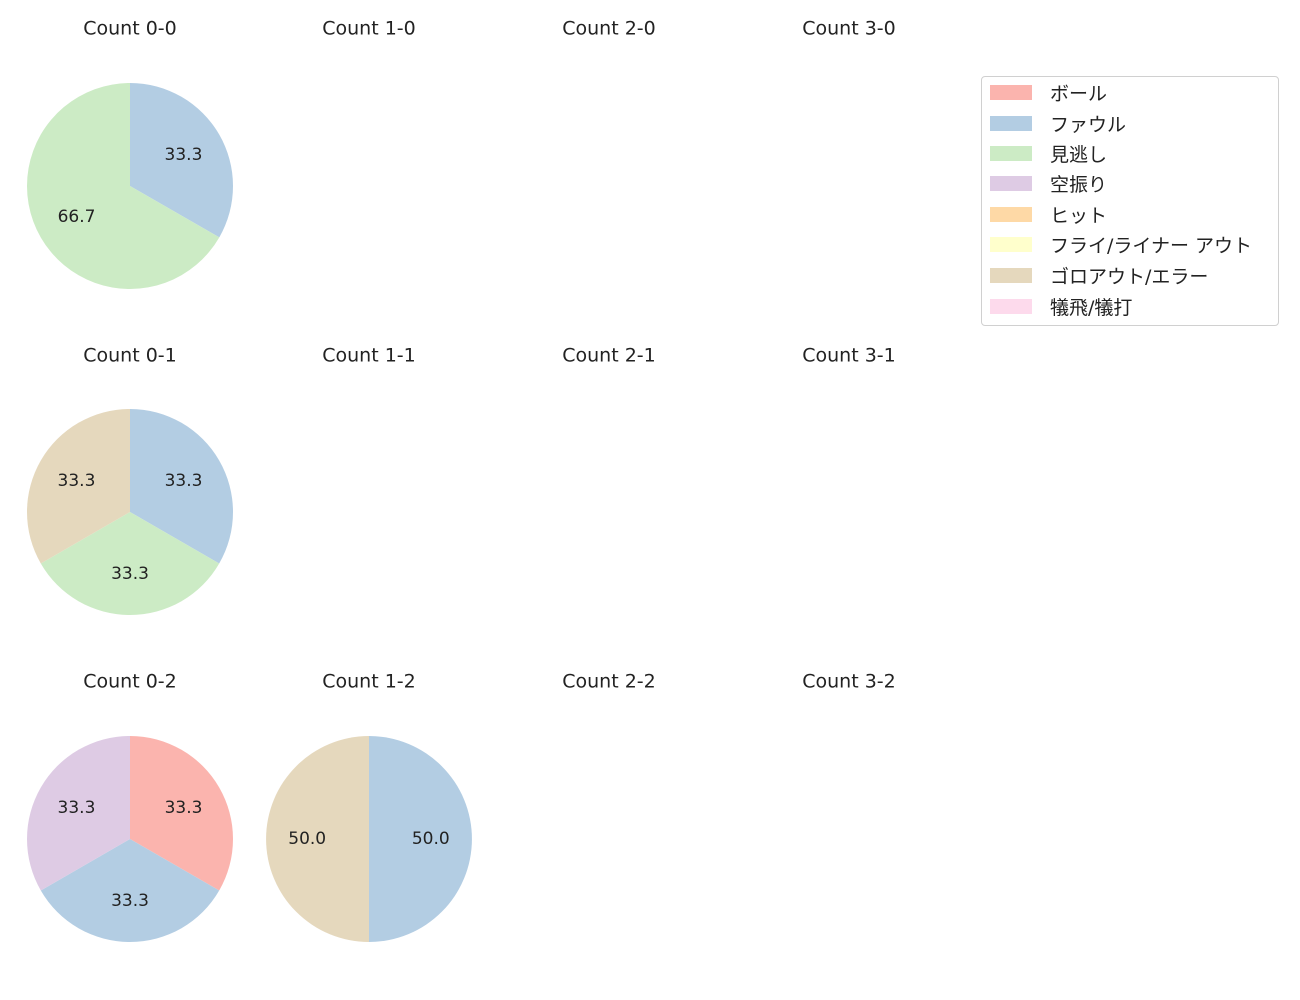  Describe the element at coordinates (849, 29) in the screenshot. I see `subplot-title: Count 3-0` at that location.